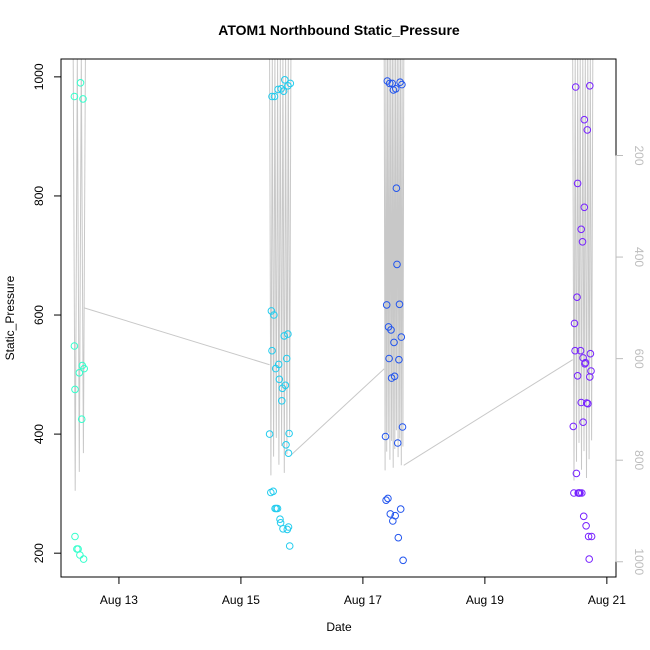 The image size is (650, 650). Describe the element at coordinates (339, 30) in the screenshot. I see `chart-title: ATOM1 Northbound Static_Pressure` at that location.